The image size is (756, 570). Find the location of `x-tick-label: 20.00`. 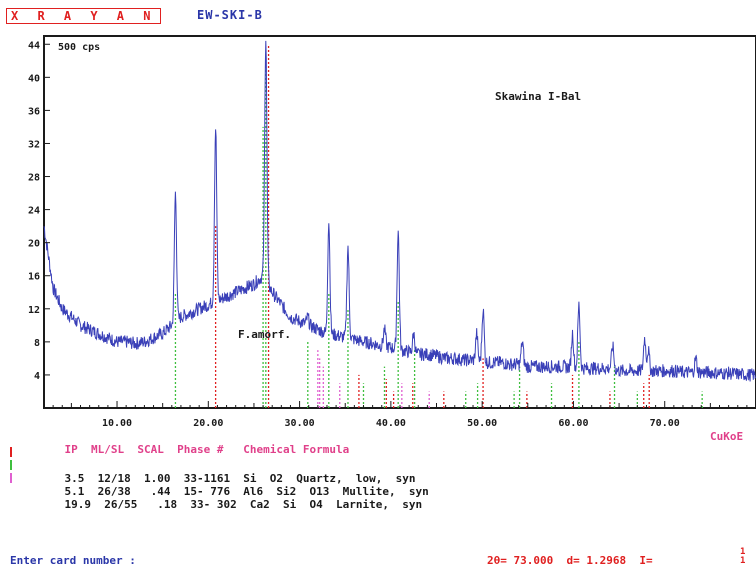

x-tick-label: 20.00 is located at coordinates (208, 423).